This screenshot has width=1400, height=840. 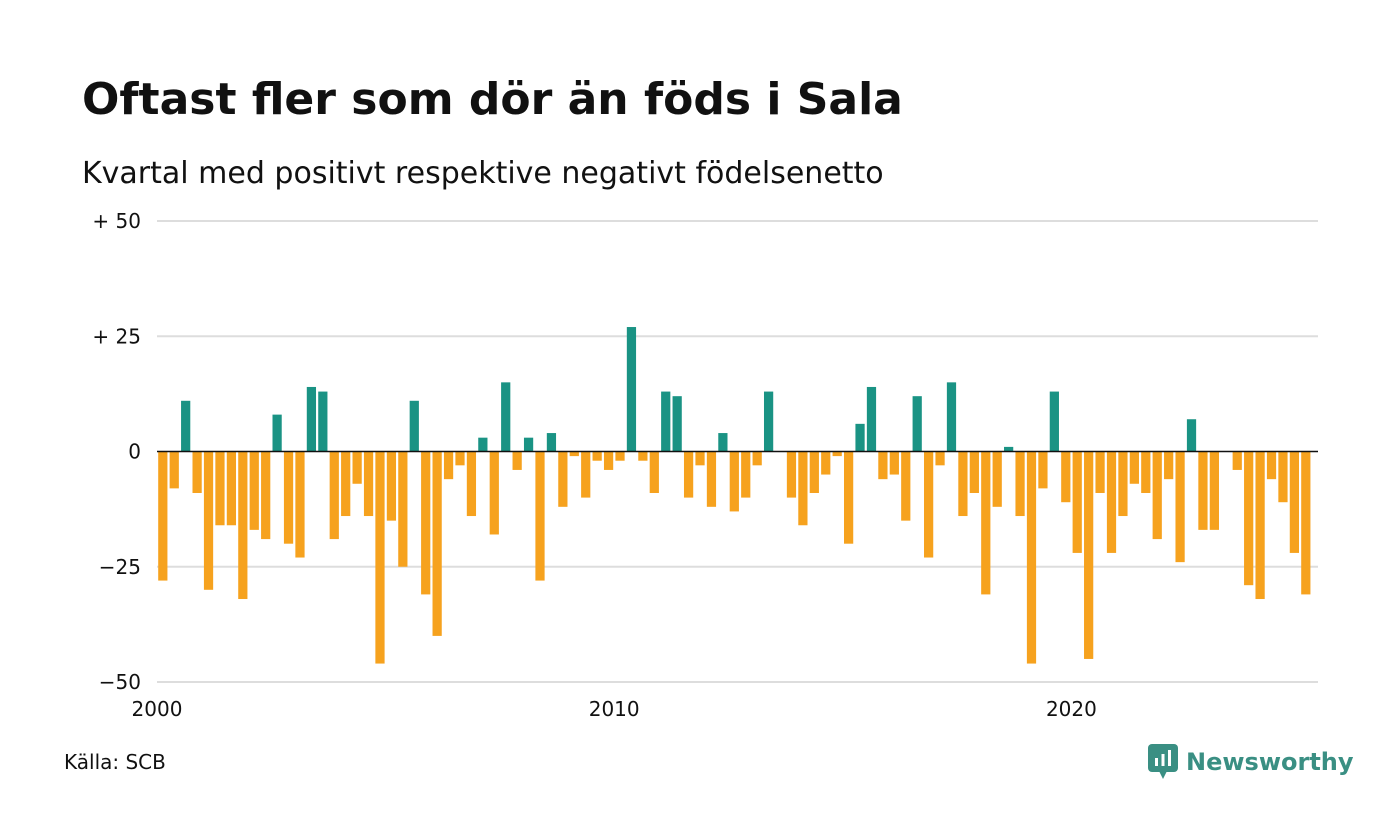 I want to click on x-axis-tick-labels: 2000 2010 2020, so click(x=614, y=709).